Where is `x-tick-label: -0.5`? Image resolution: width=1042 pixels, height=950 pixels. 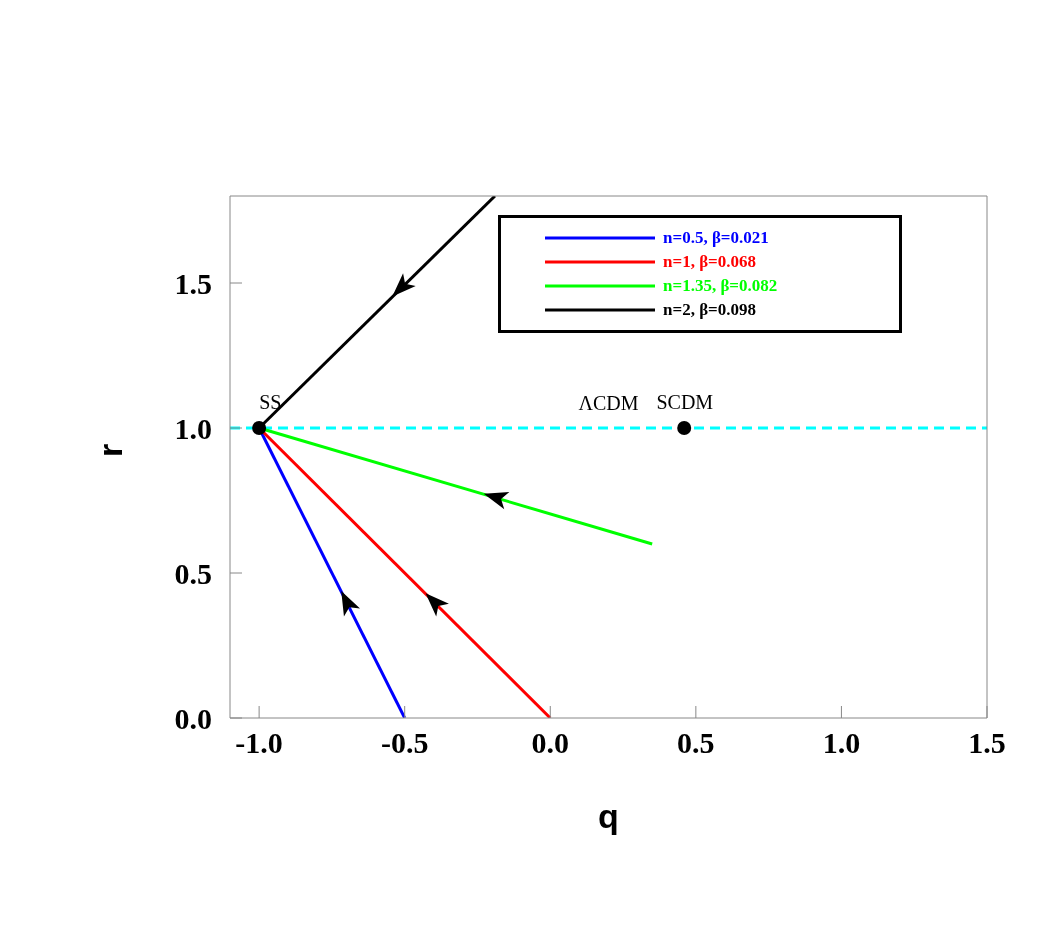
x-tick-label: -0.5 is located at coordinates (404, 743).